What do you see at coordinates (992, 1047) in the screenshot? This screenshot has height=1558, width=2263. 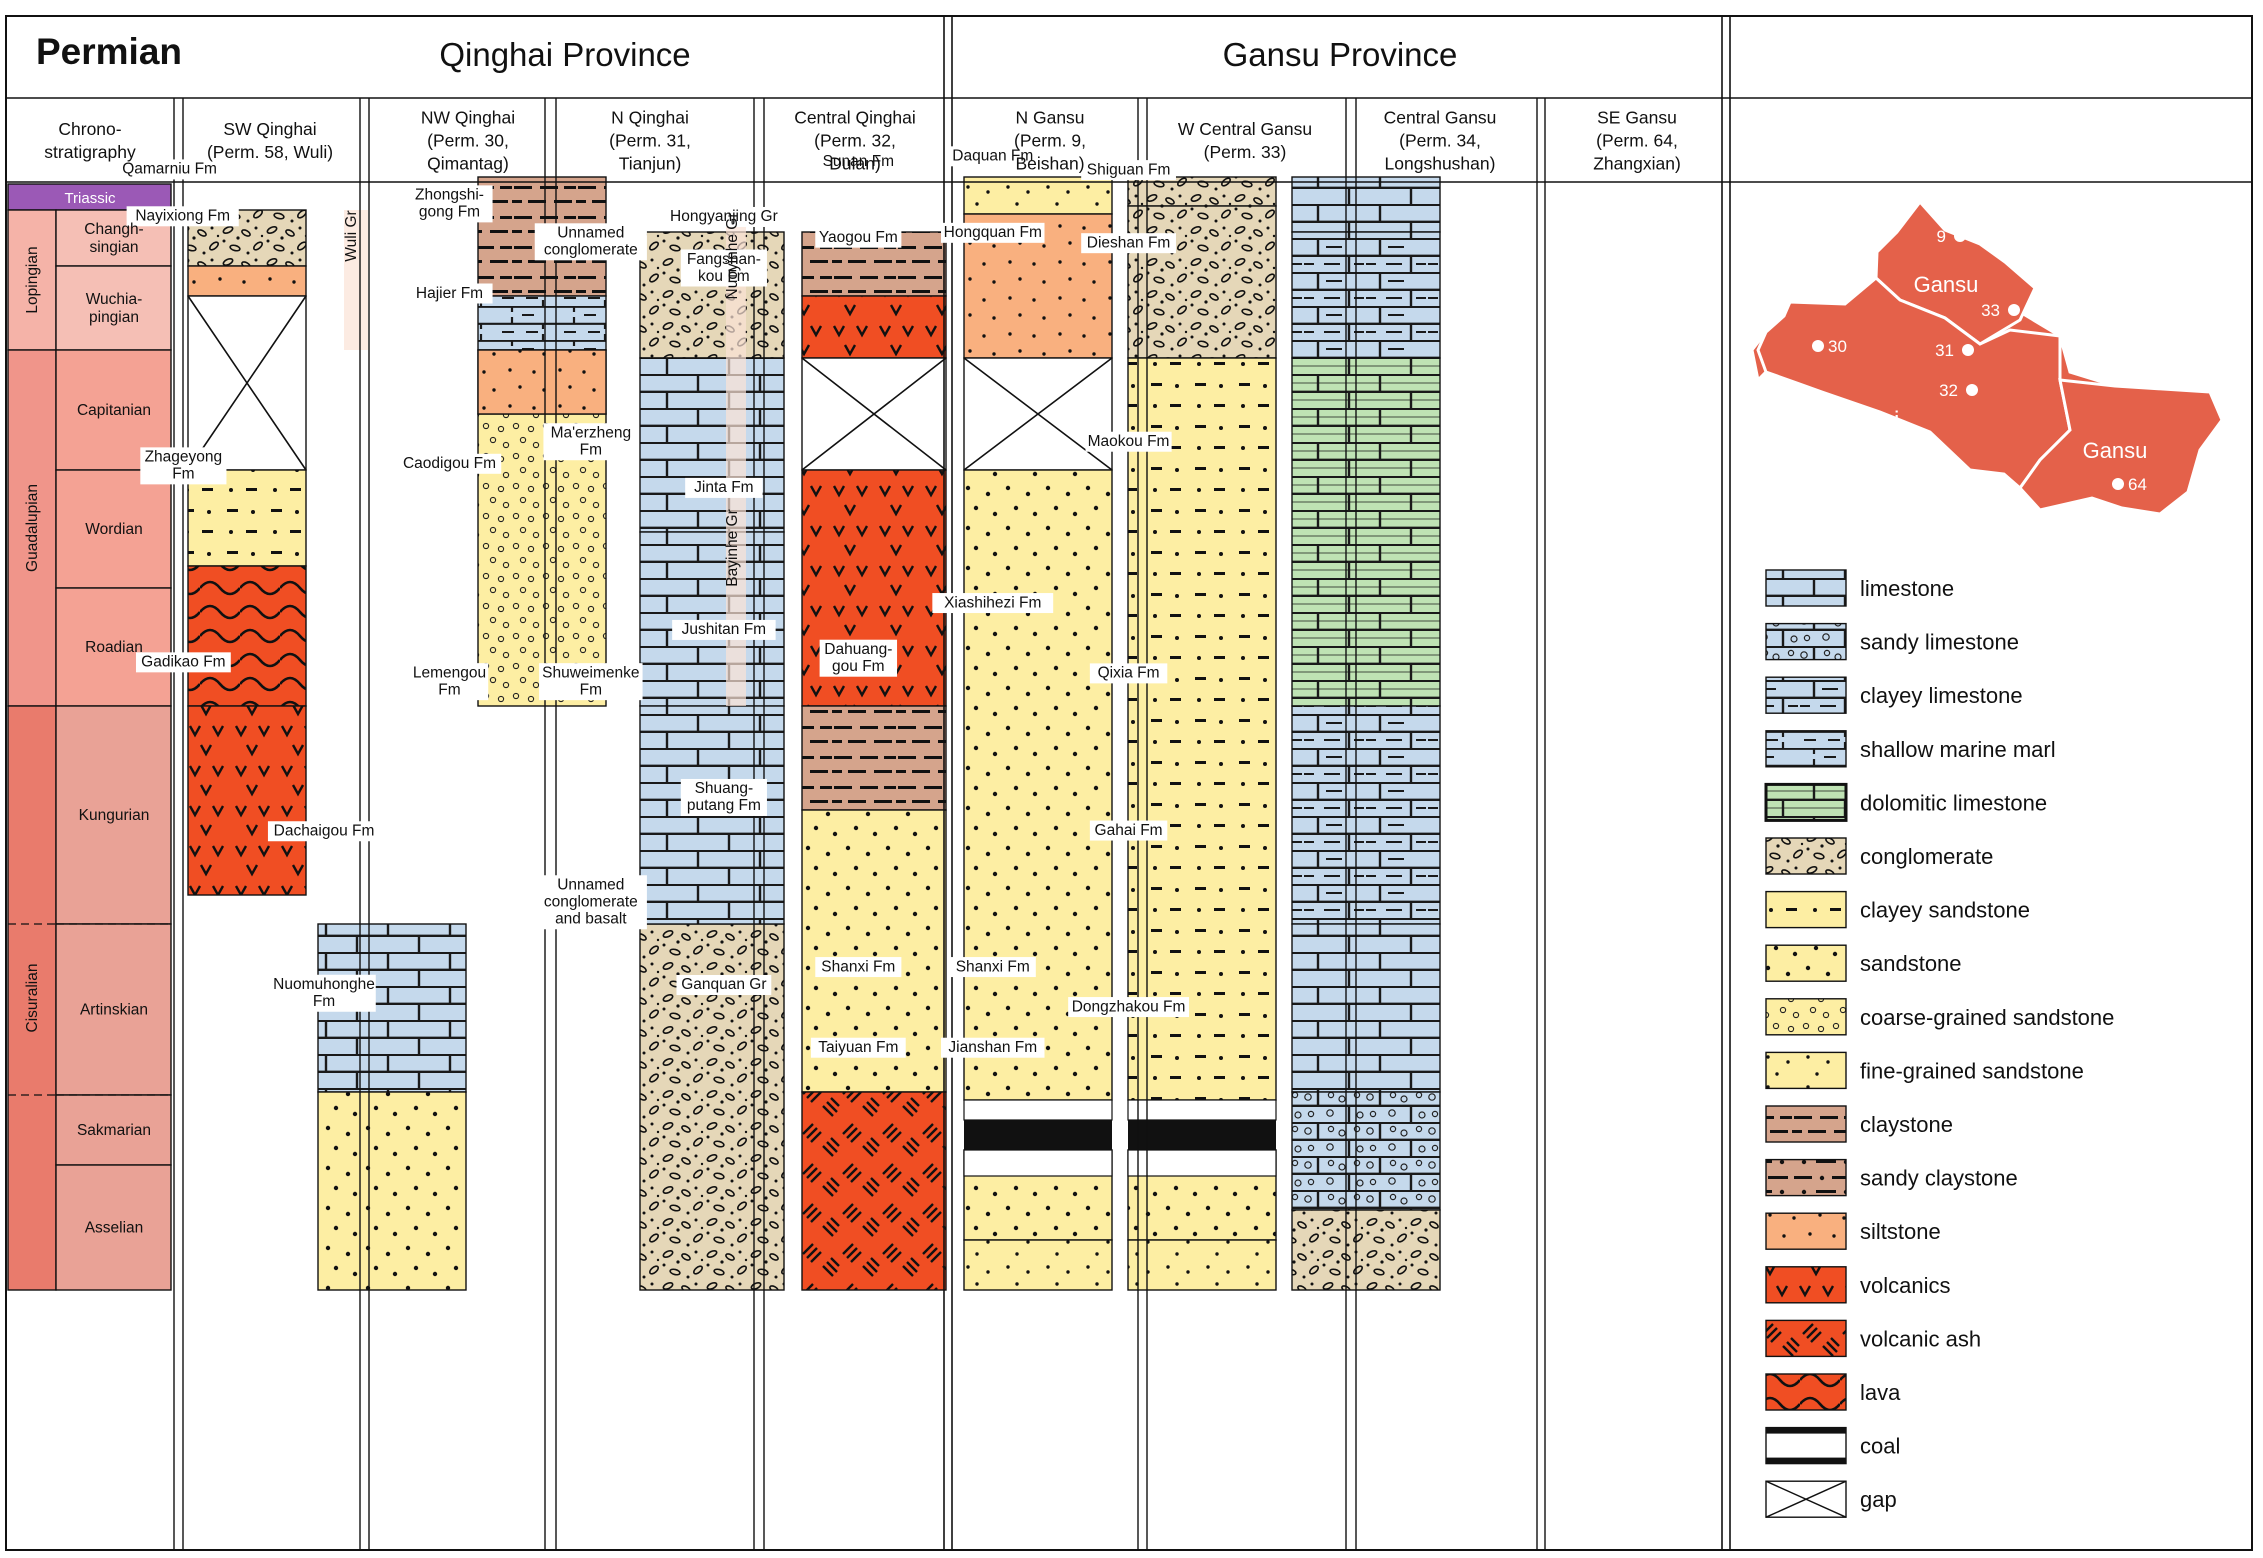 I see `label-line: Jianshan Fm` at bounding box center [992, 1047].